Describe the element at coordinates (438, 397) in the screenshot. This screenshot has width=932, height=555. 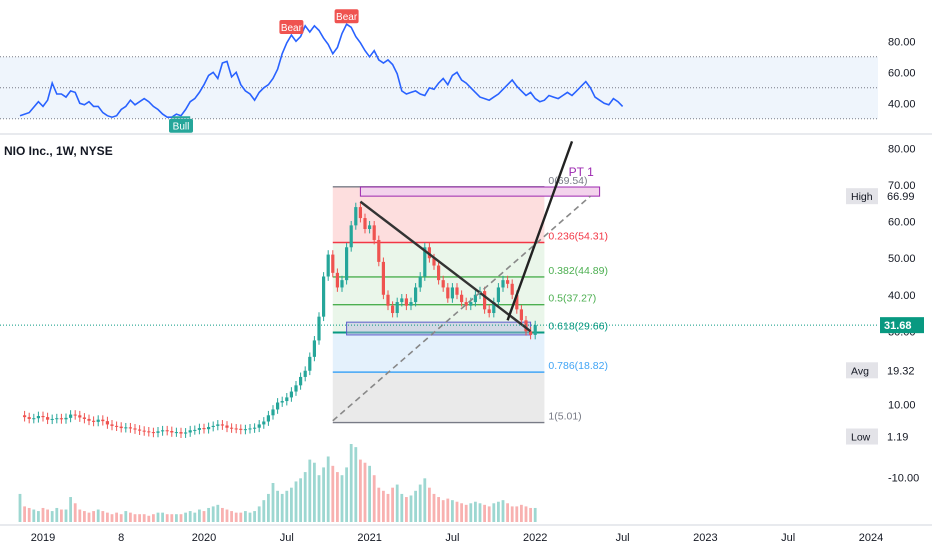
I see `fib-zone` at that location.